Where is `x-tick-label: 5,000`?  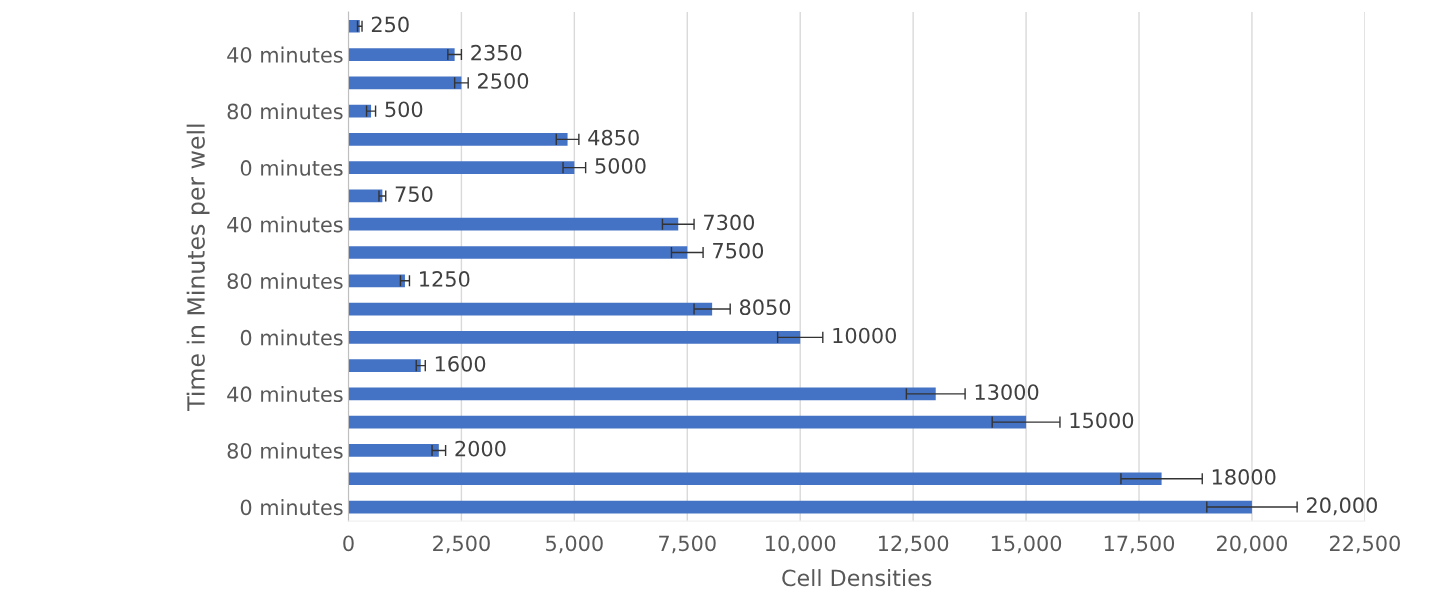 x-tick-label: 5,000 is located at coordinates (574, 544).